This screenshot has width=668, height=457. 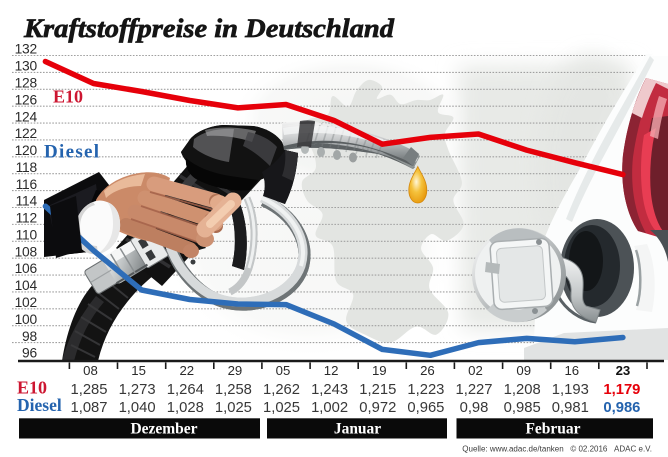 What do you see at coordinates (552, 429) in the screenshot?
I see `svg-text: Februar` at bounding box center [552, 429].